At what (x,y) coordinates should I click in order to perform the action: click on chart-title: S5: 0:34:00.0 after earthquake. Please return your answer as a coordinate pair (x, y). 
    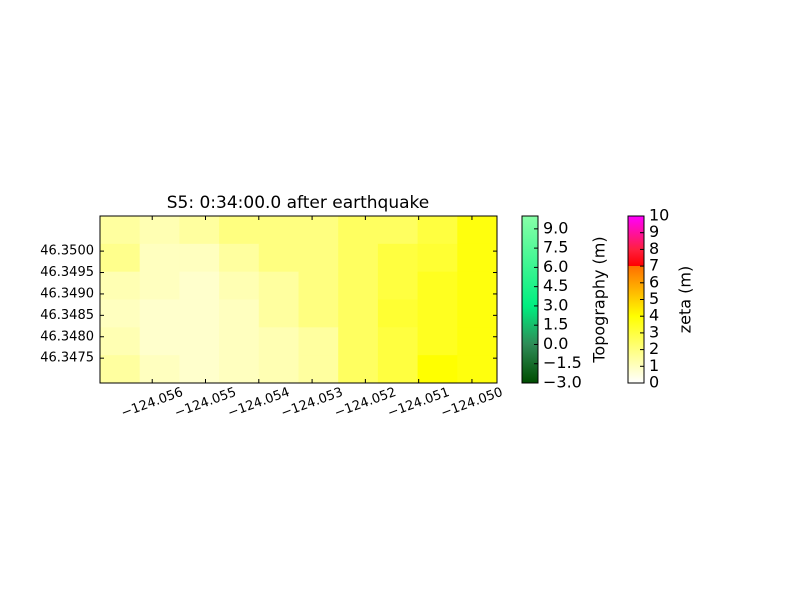
    Looking at the image, I should click on (298, 203).